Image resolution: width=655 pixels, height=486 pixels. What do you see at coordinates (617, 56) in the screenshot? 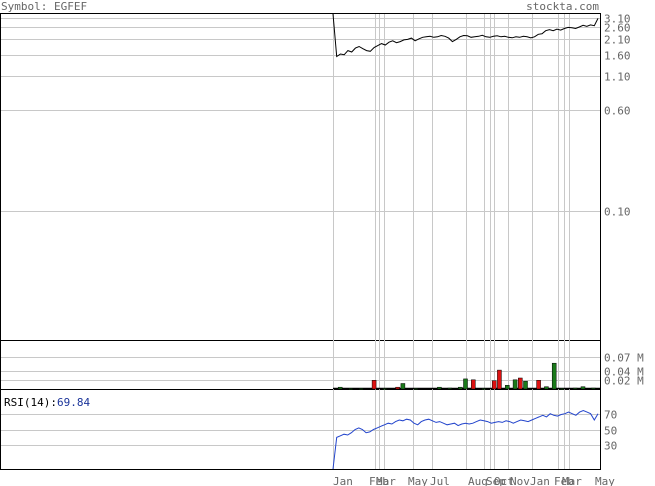
I see `price-tick-label: 1.60` at bounding box center [617, 56].